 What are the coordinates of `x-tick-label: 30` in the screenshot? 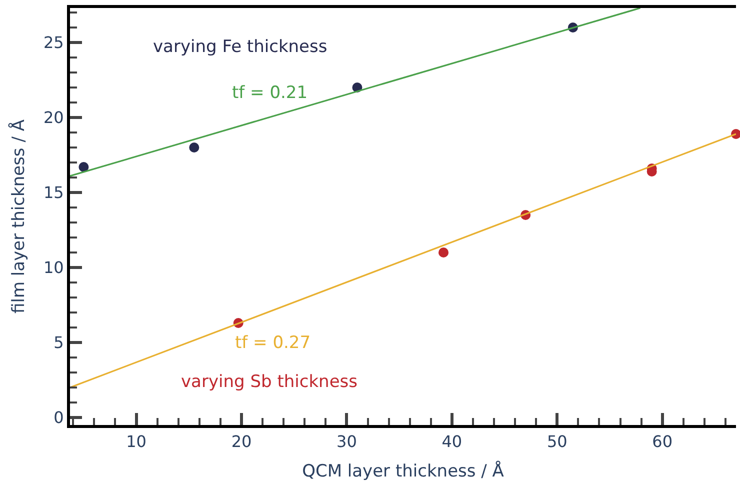 It's located at (346, 442).